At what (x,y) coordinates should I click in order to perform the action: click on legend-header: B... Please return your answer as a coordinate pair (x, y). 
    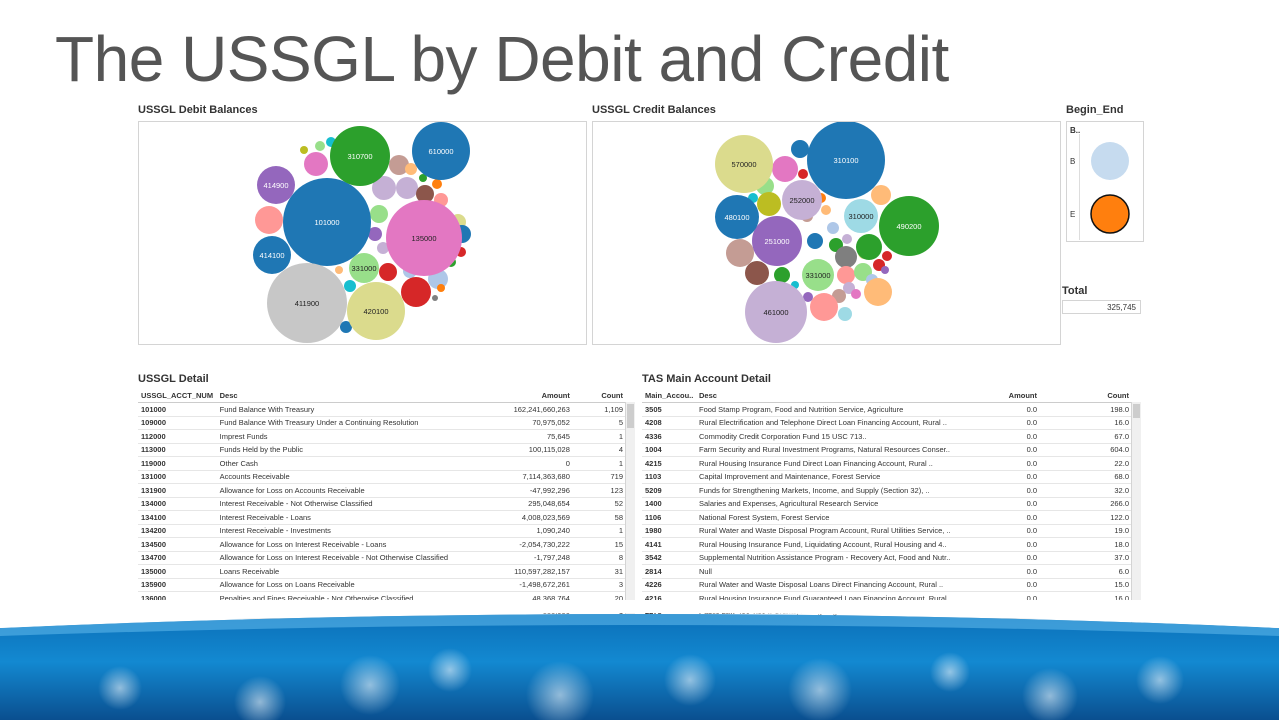
    Looking at the image, I should click on (1075, 130).